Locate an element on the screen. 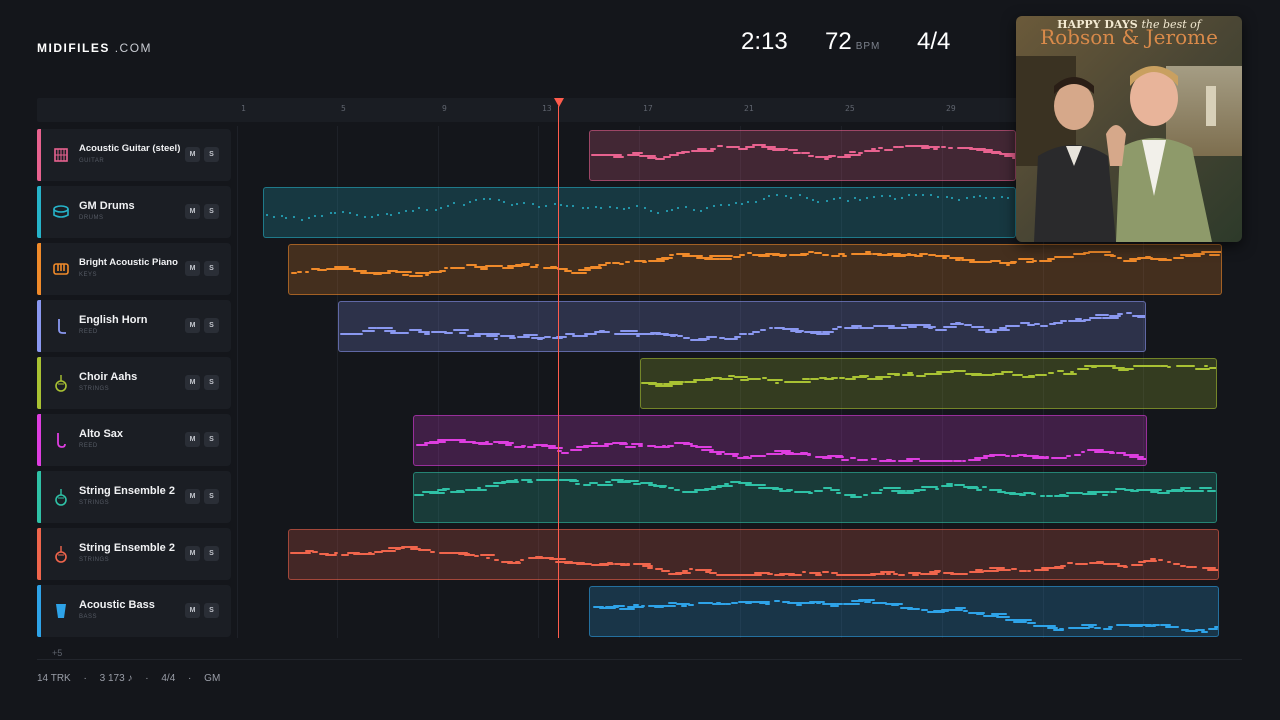 The height and width of the screenshot is (720, 1280). tempo-unit: BPM is located at coordinates (868, 46).